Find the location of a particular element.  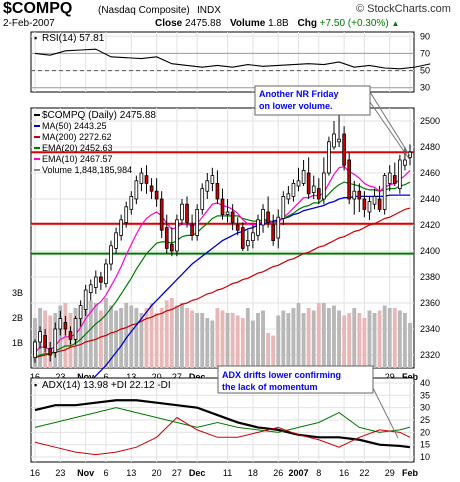

volume-label: Volume is located at coordinates (247, 23).